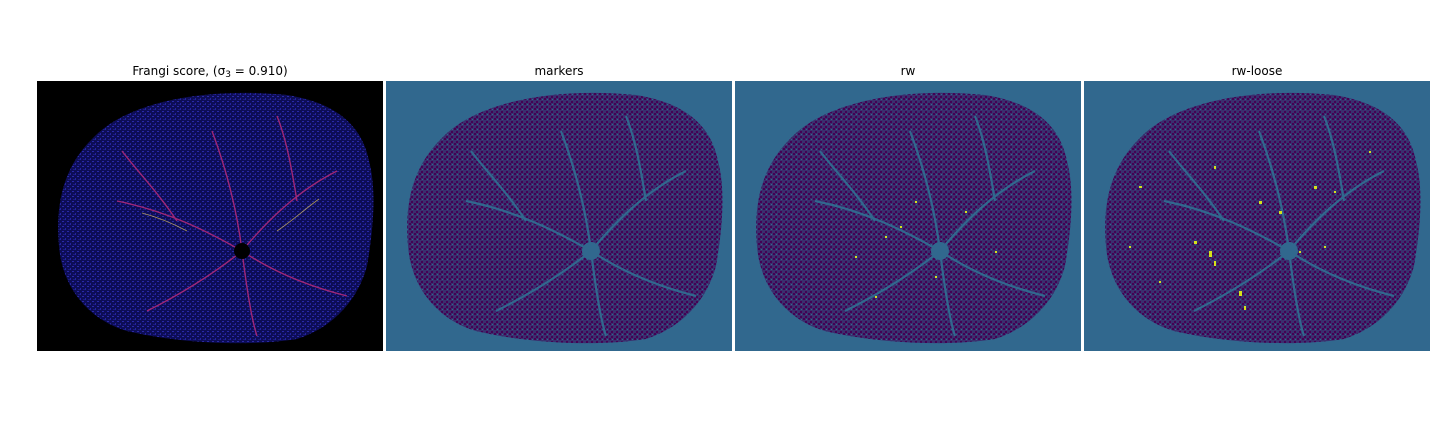 Image resolution: width=1440 pixels, height=432 pixels. What do you see at coordinates (559, 71) in the screenshot?
I see `panel-title-markers: markers` at bounding box center [559, 71].